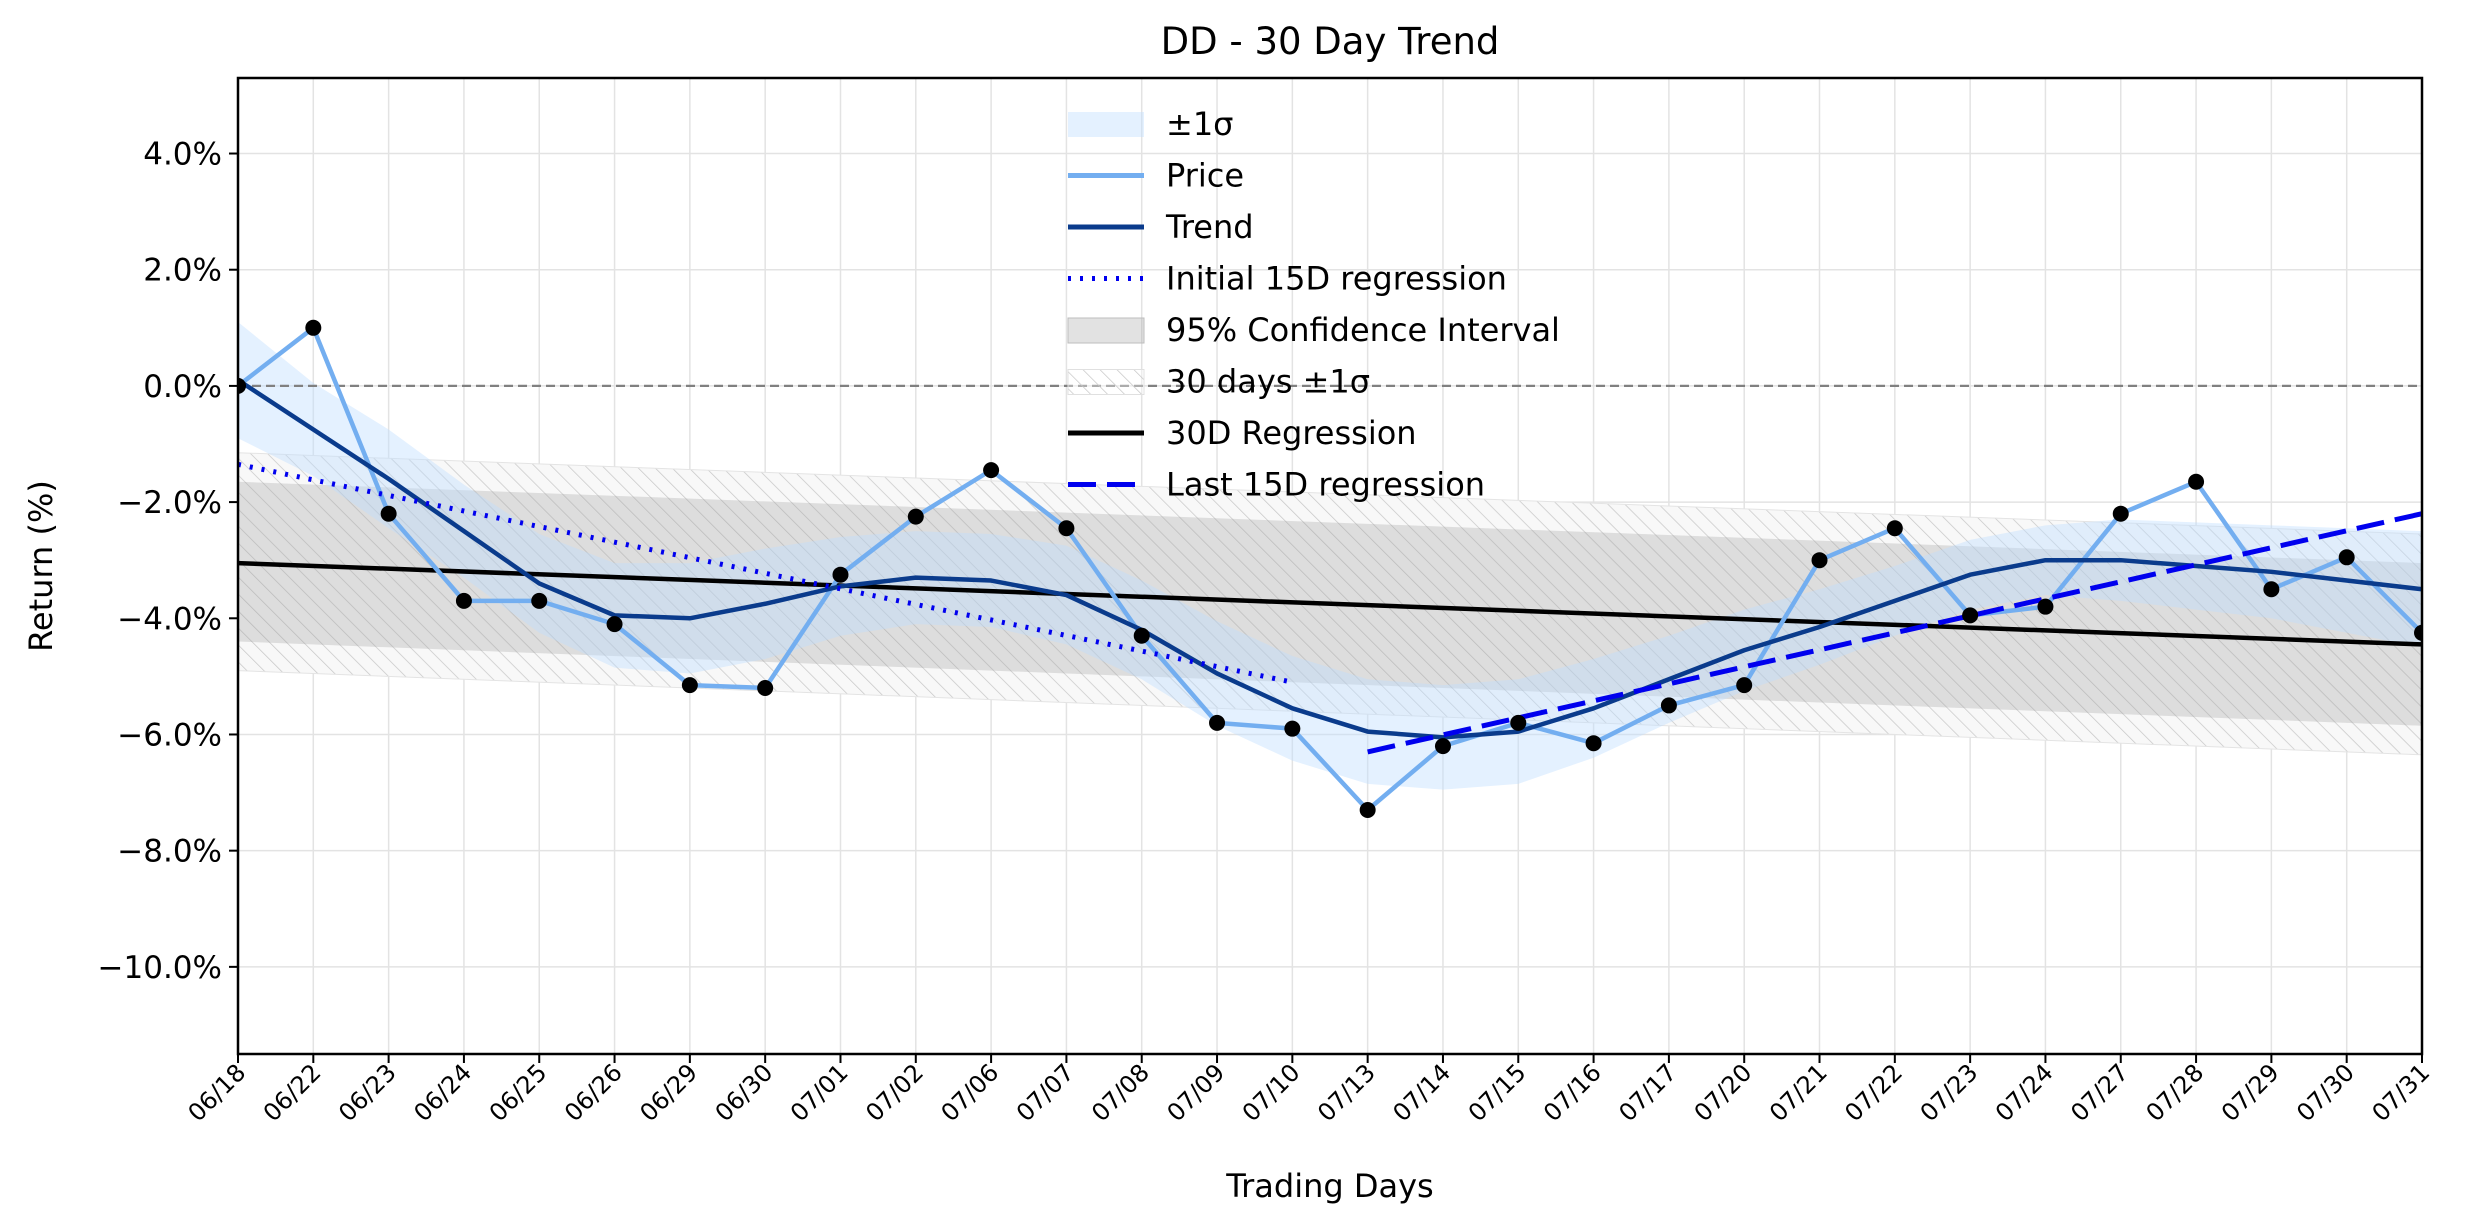 The height and width of the screenshot is (1224, 2474). I want to click on x-axis-label: Trading Days, so click(1329, 1186).